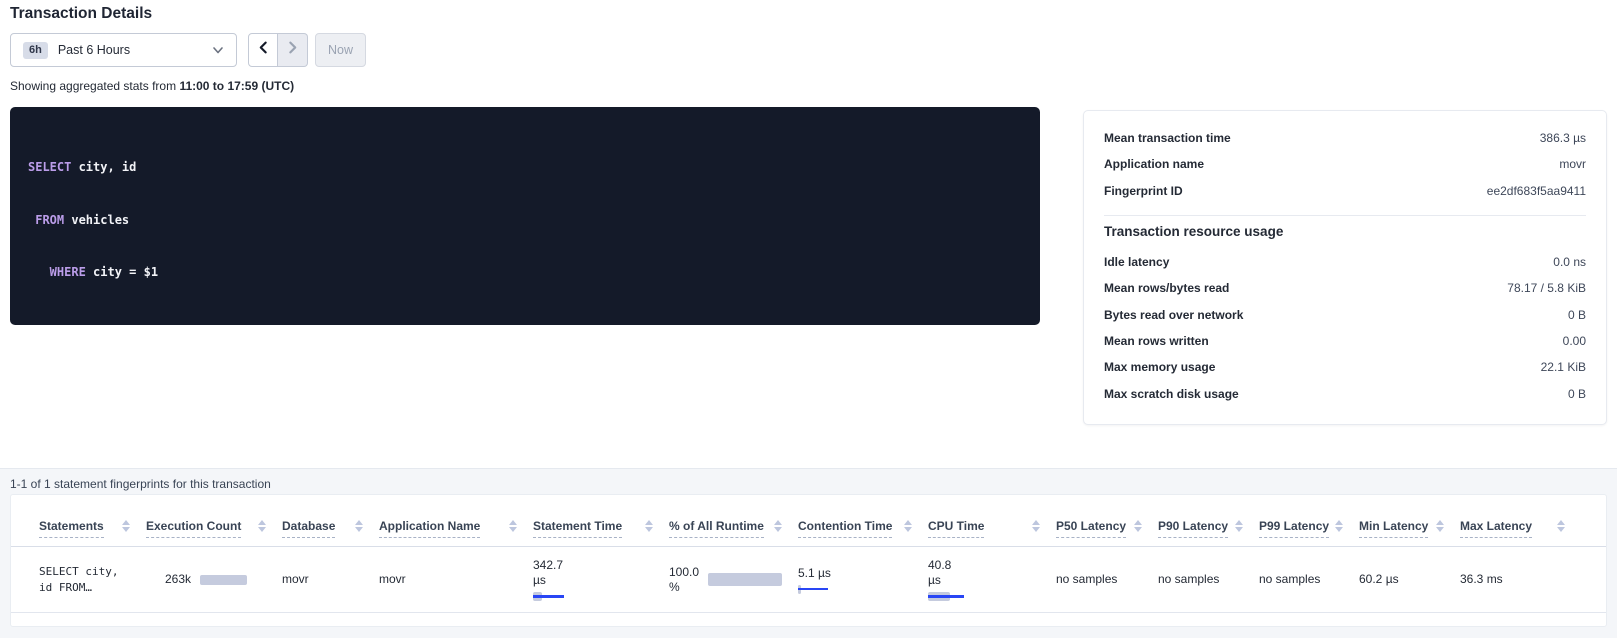  Describe the element at coordinates (1345, 164) in the screenshot. I see `summary-row-application-name: Application name movr` at that location.